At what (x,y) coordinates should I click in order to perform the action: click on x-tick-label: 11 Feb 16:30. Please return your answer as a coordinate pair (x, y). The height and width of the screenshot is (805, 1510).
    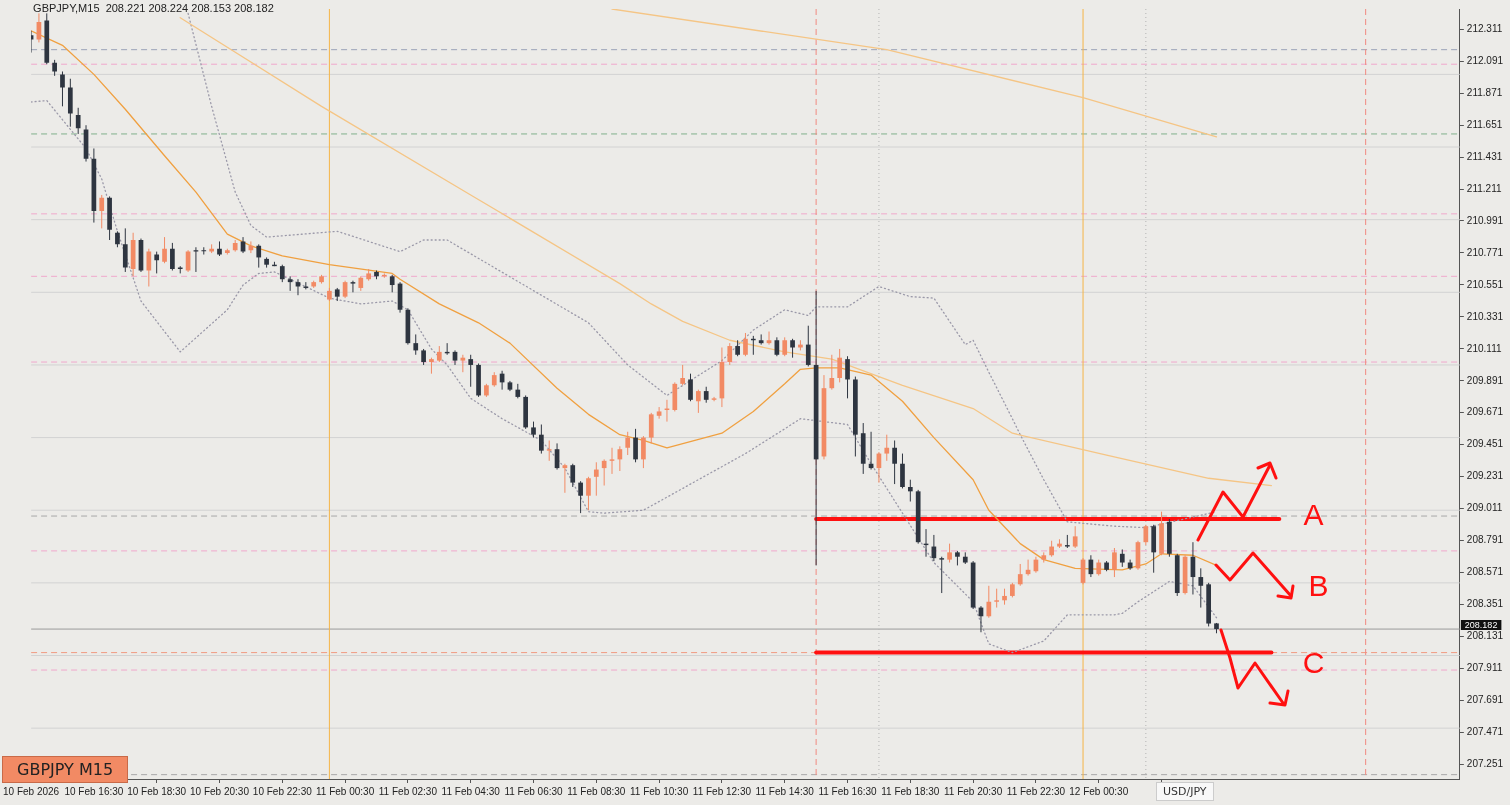
    Looking at the image, I should click on (848, 791).